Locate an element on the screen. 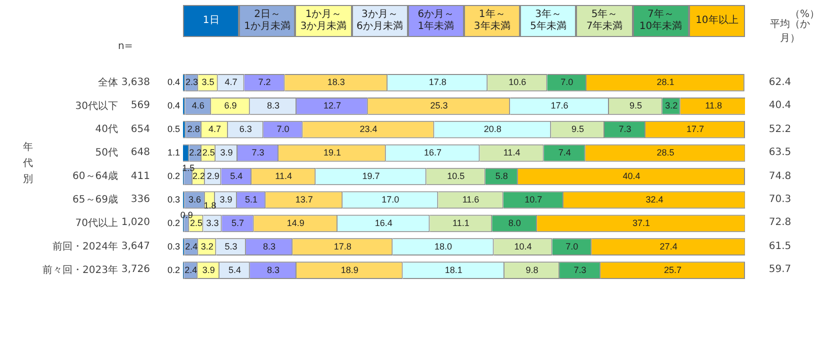 The width and height of the screenshot is (835, 353). data-label: 20.8 is located at coordinates (493, 129).